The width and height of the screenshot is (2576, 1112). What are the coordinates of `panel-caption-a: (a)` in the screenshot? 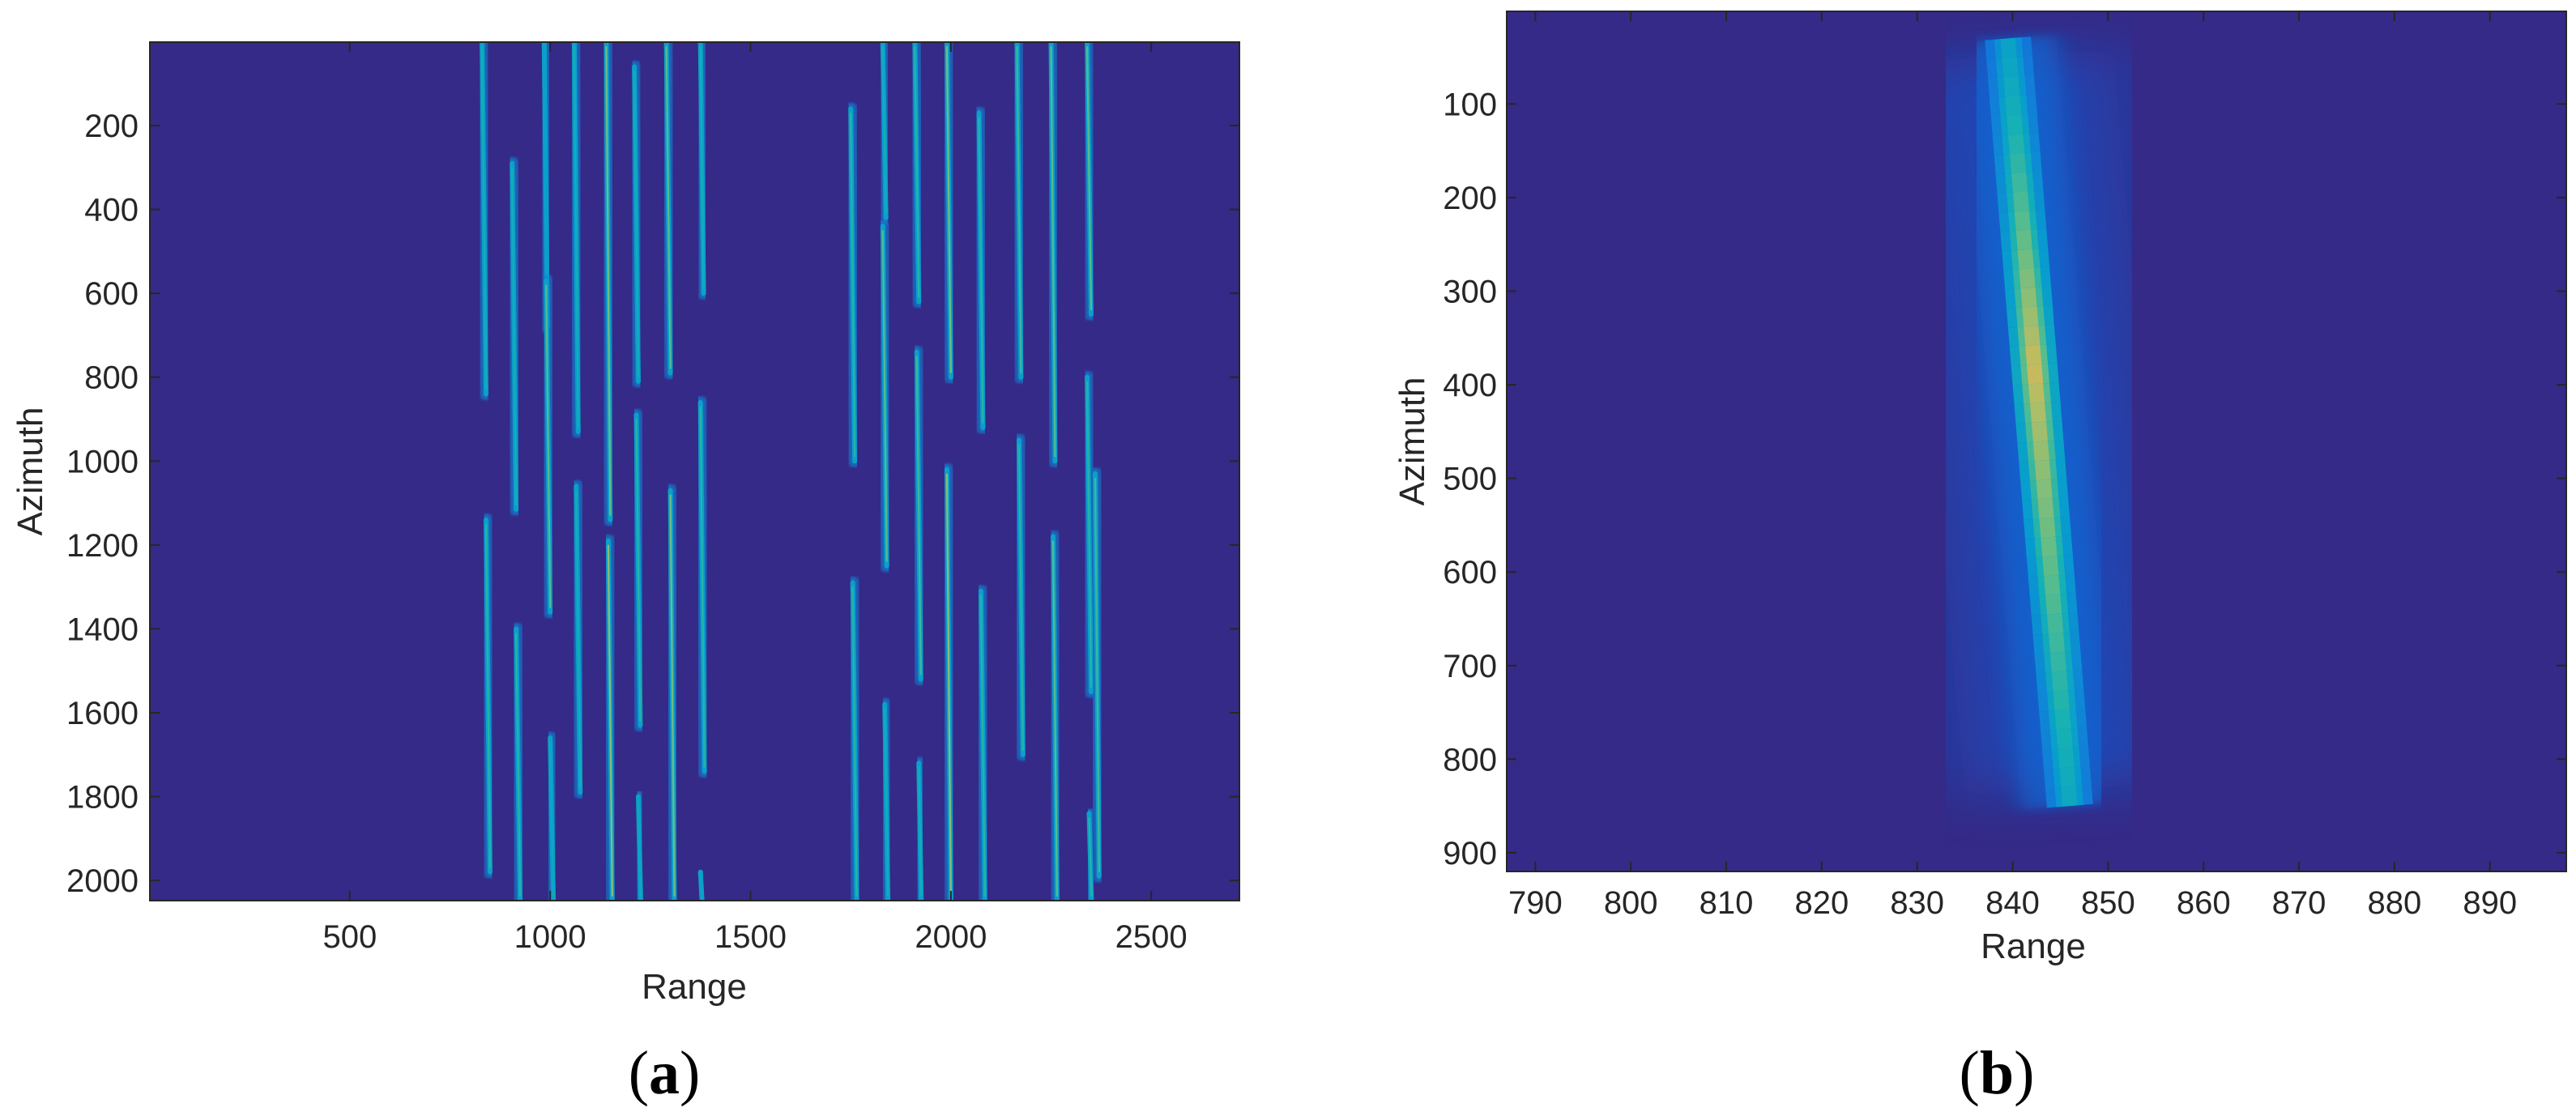 It's located at (665, 1073).